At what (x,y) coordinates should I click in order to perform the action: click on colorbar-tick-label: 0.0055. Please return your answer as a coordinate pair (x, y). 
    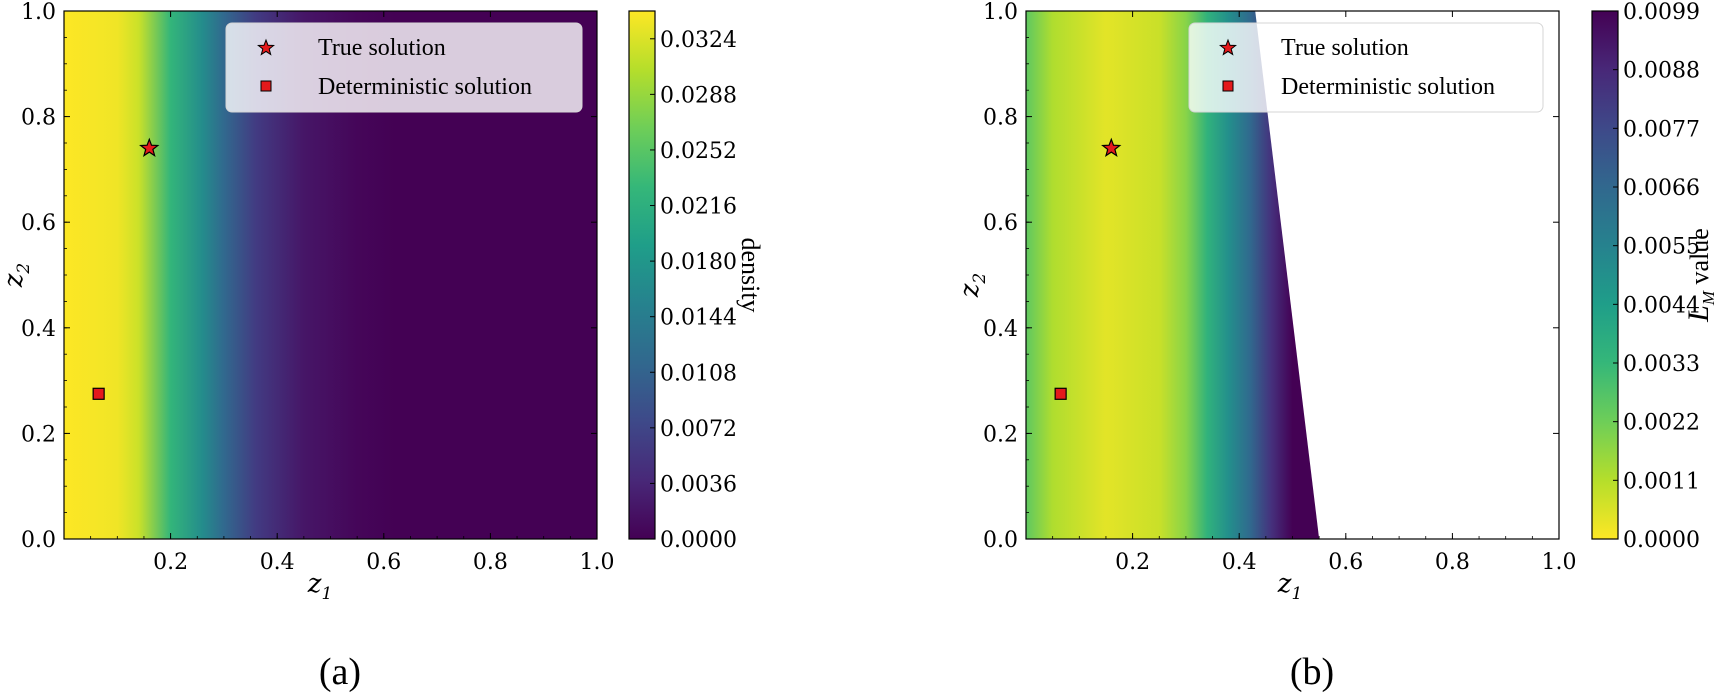
    Looking at the image, I should click on (1661, 247).